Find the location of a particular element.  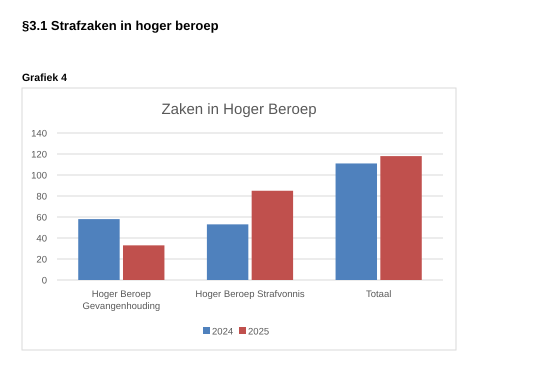

y-tick-label: 140 is located at coordinates (39, 134).